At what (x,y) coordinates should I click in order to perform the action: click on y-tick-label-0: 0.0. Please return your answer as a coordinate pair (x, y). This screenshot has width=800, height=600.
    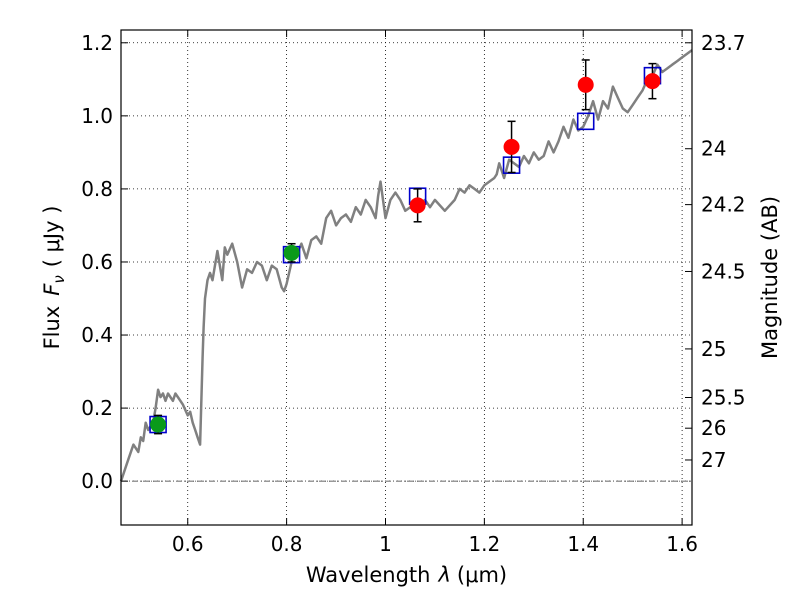
    Looking at the image, I should click on (97, 481).